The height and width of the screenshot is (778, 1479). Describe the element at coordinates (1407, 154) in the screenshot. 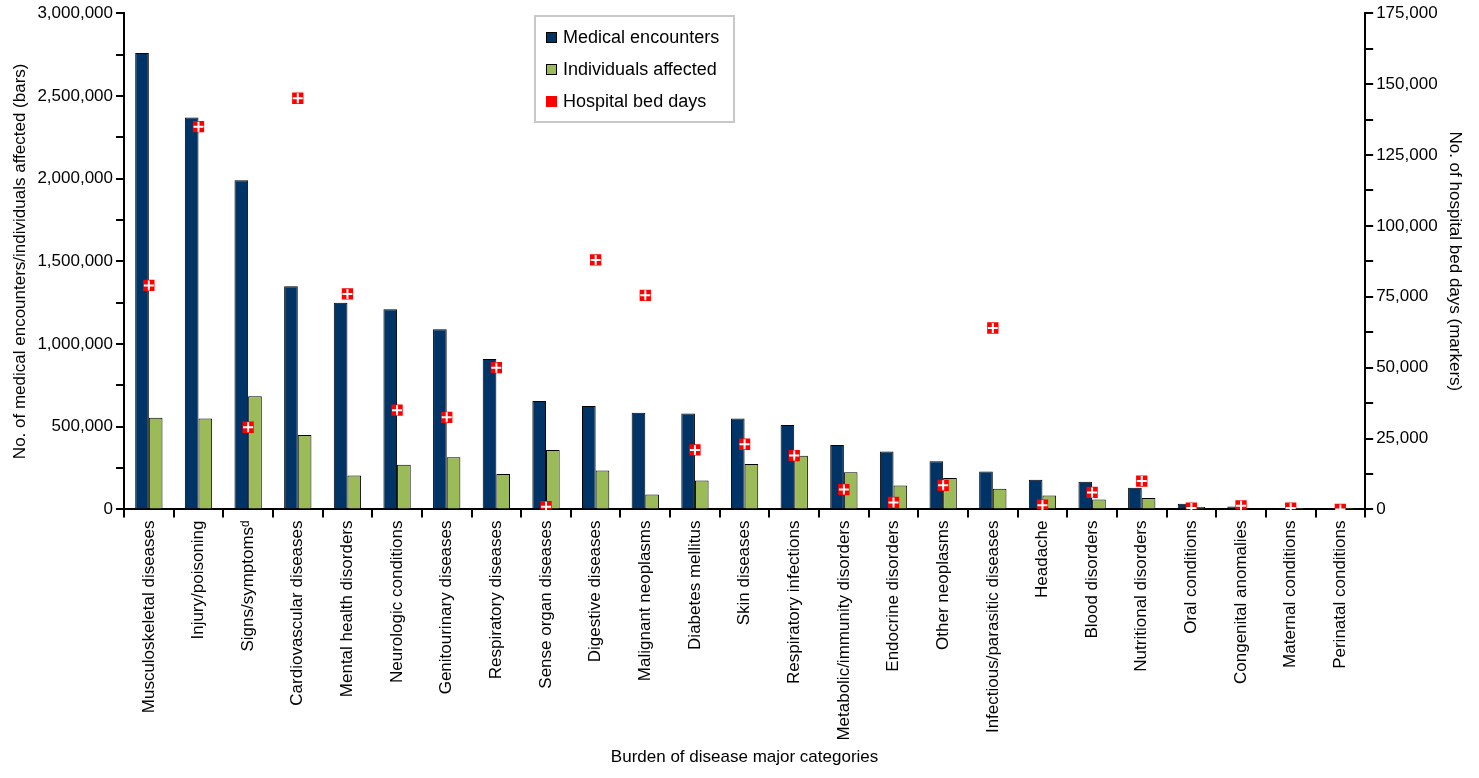

I see `y2-tick-label: 125,000` at that location.